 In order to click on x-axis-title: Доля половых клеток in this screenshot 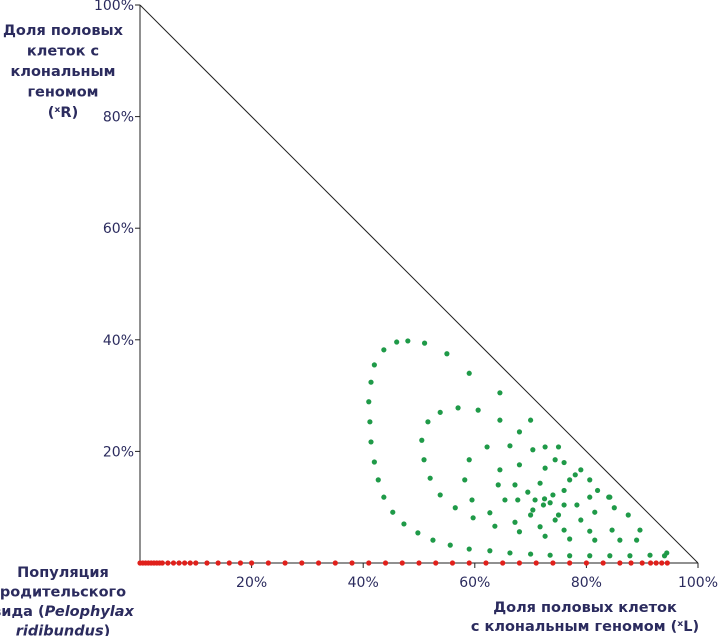, I will do `click(585, 608)`.